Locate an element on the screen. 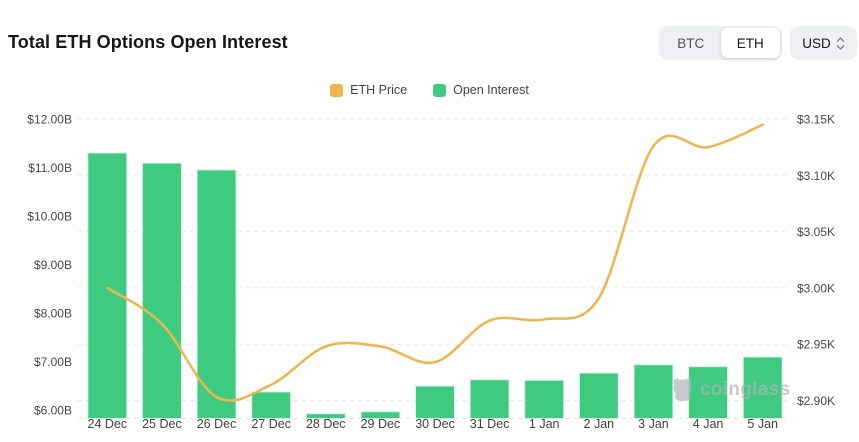 This screenshot has height=442, width=859. asset-toggle: BTC ETH is located at coordinates (720, 43).